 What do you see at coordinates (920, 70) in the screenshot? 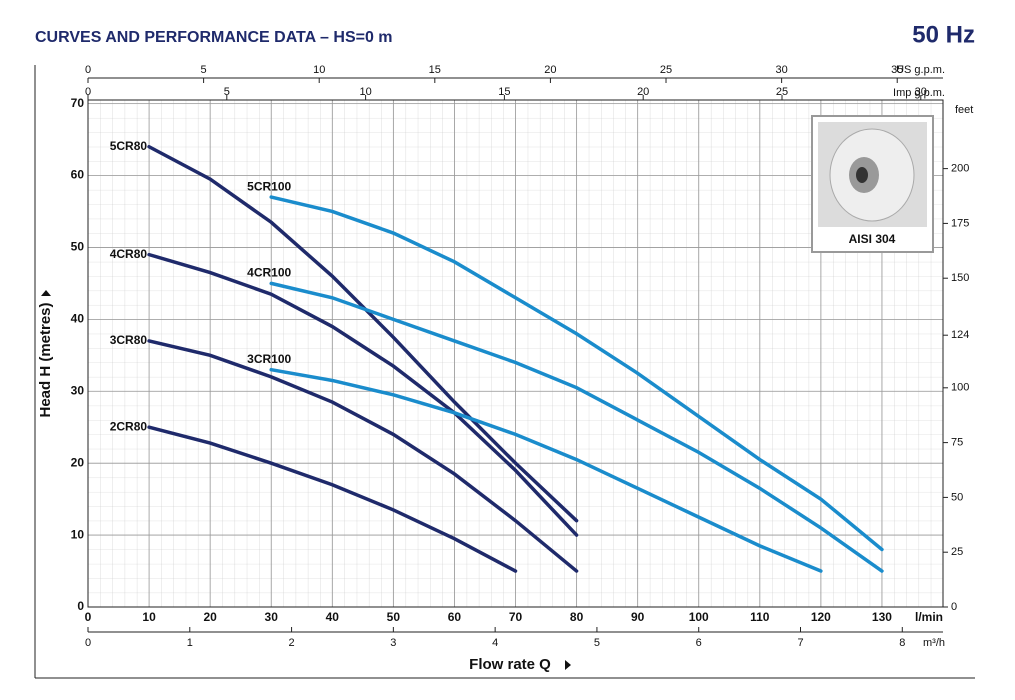
I see `us-gpm-unit: US g.p.m.` at bounding box center [920, 70].